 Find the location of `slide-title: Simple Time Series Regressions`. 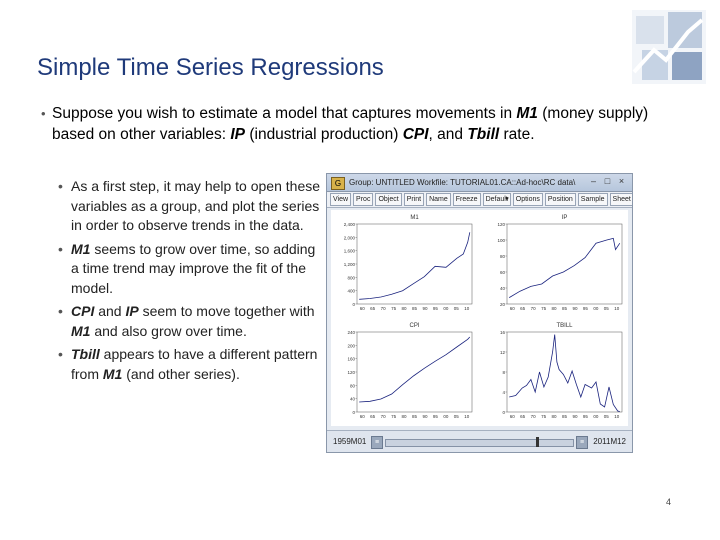

slide-title: Simple Time Series Regressions is located at coordinates (210, 67).